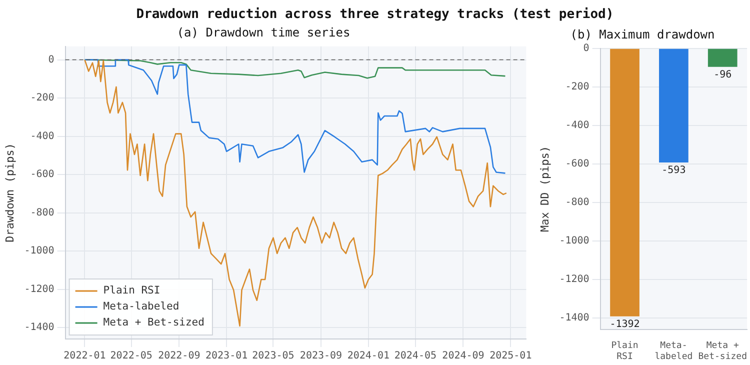 This screenshot has height=365, width=750. Describe the element at coordinates (545, 189) in the screenshot. I see `y-axis-title: Max DD (pips)` at that location.